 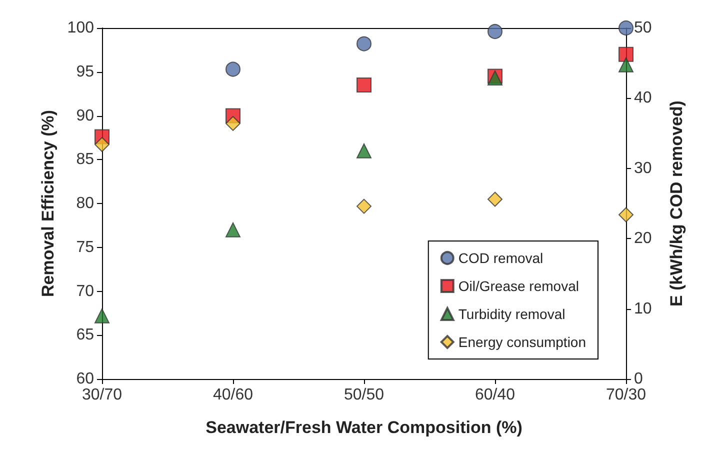 I want to click on legend-label: Turbidity removal, so click(x=512, y=314).